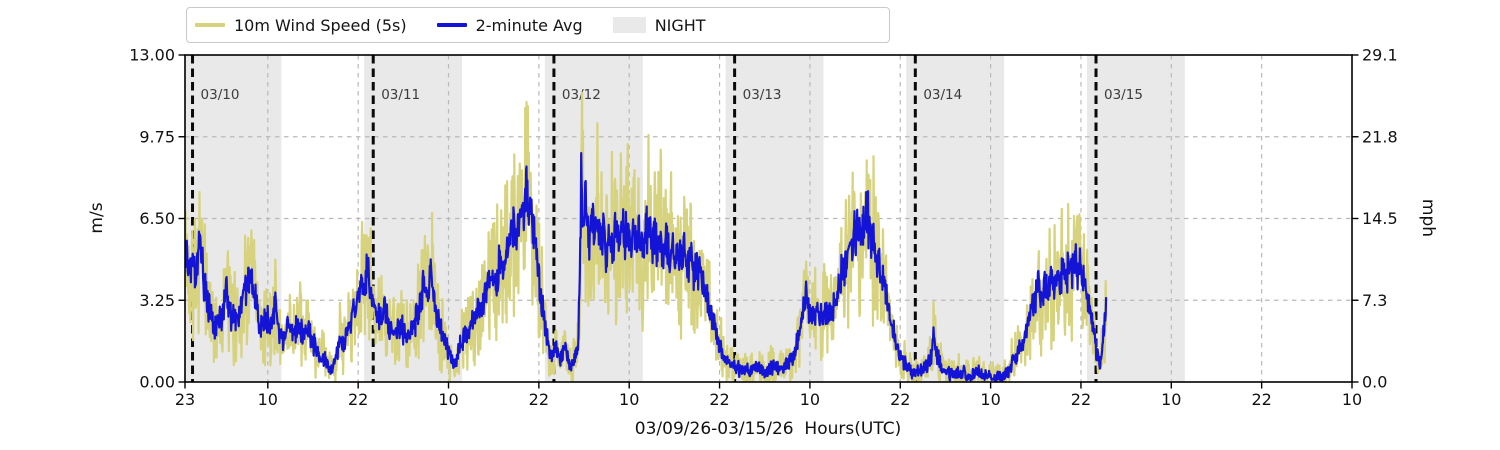  Describe the element at coordinates (152, 55) in the screenshot. I see `tick-label-y-left: 13.00` at that location.